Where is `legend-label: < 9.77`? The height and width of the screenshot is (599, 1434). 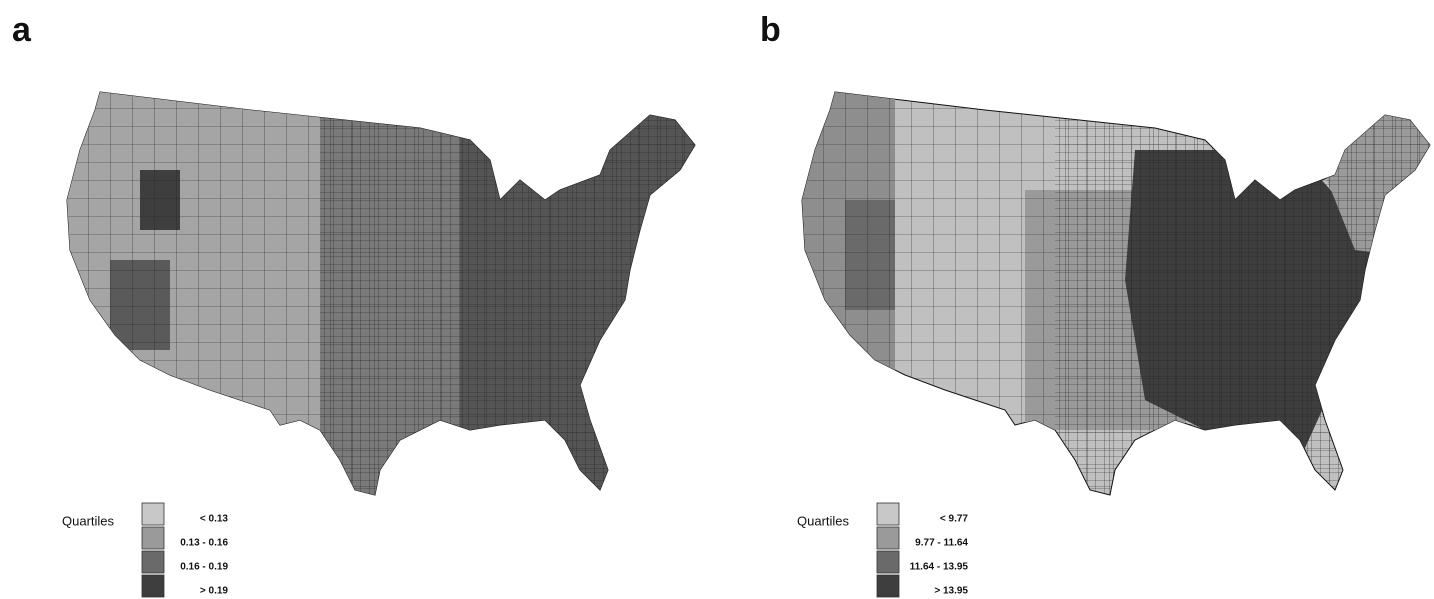
legend-label: < 9.77 is located at coordinates (954, 519).